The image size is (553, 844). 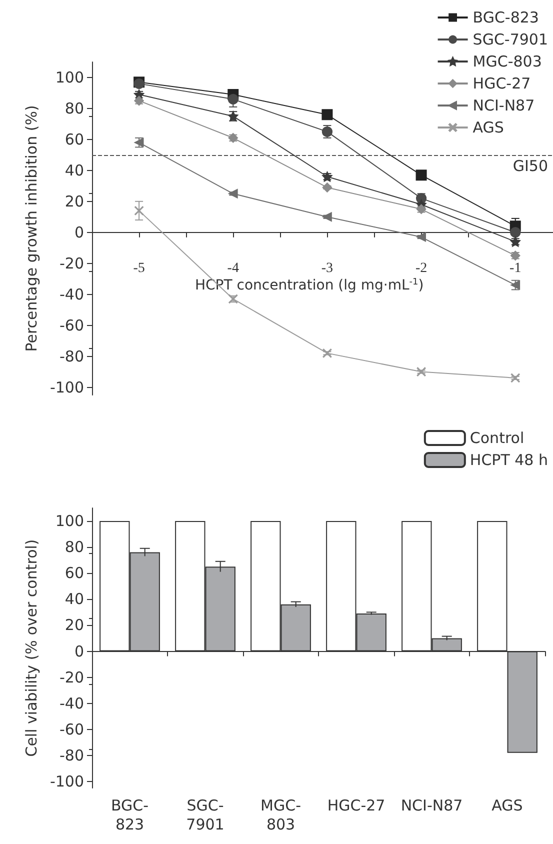 I want to click on x-tick-label: AGS, so click(x=507, y=805).